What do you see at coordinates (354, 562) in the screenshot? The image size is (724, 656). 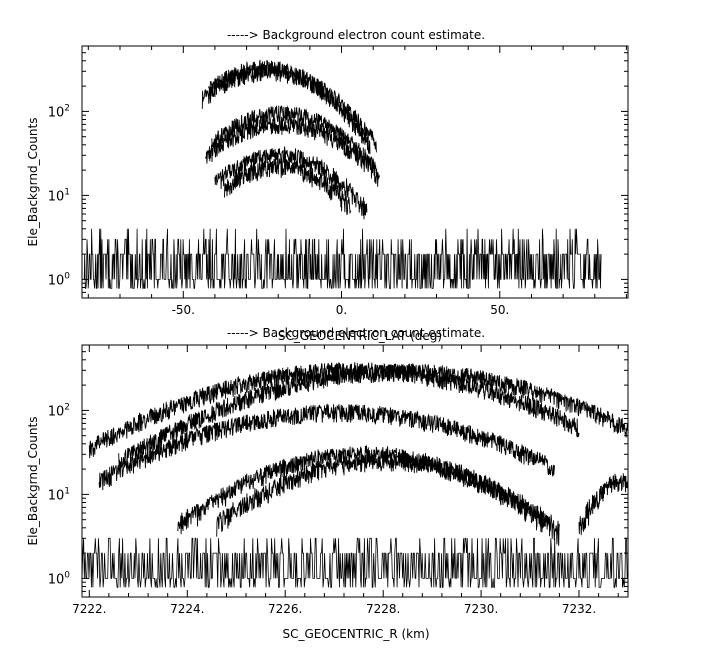 I see `chart-2-noise-trace` at bounding box center [354, 562].